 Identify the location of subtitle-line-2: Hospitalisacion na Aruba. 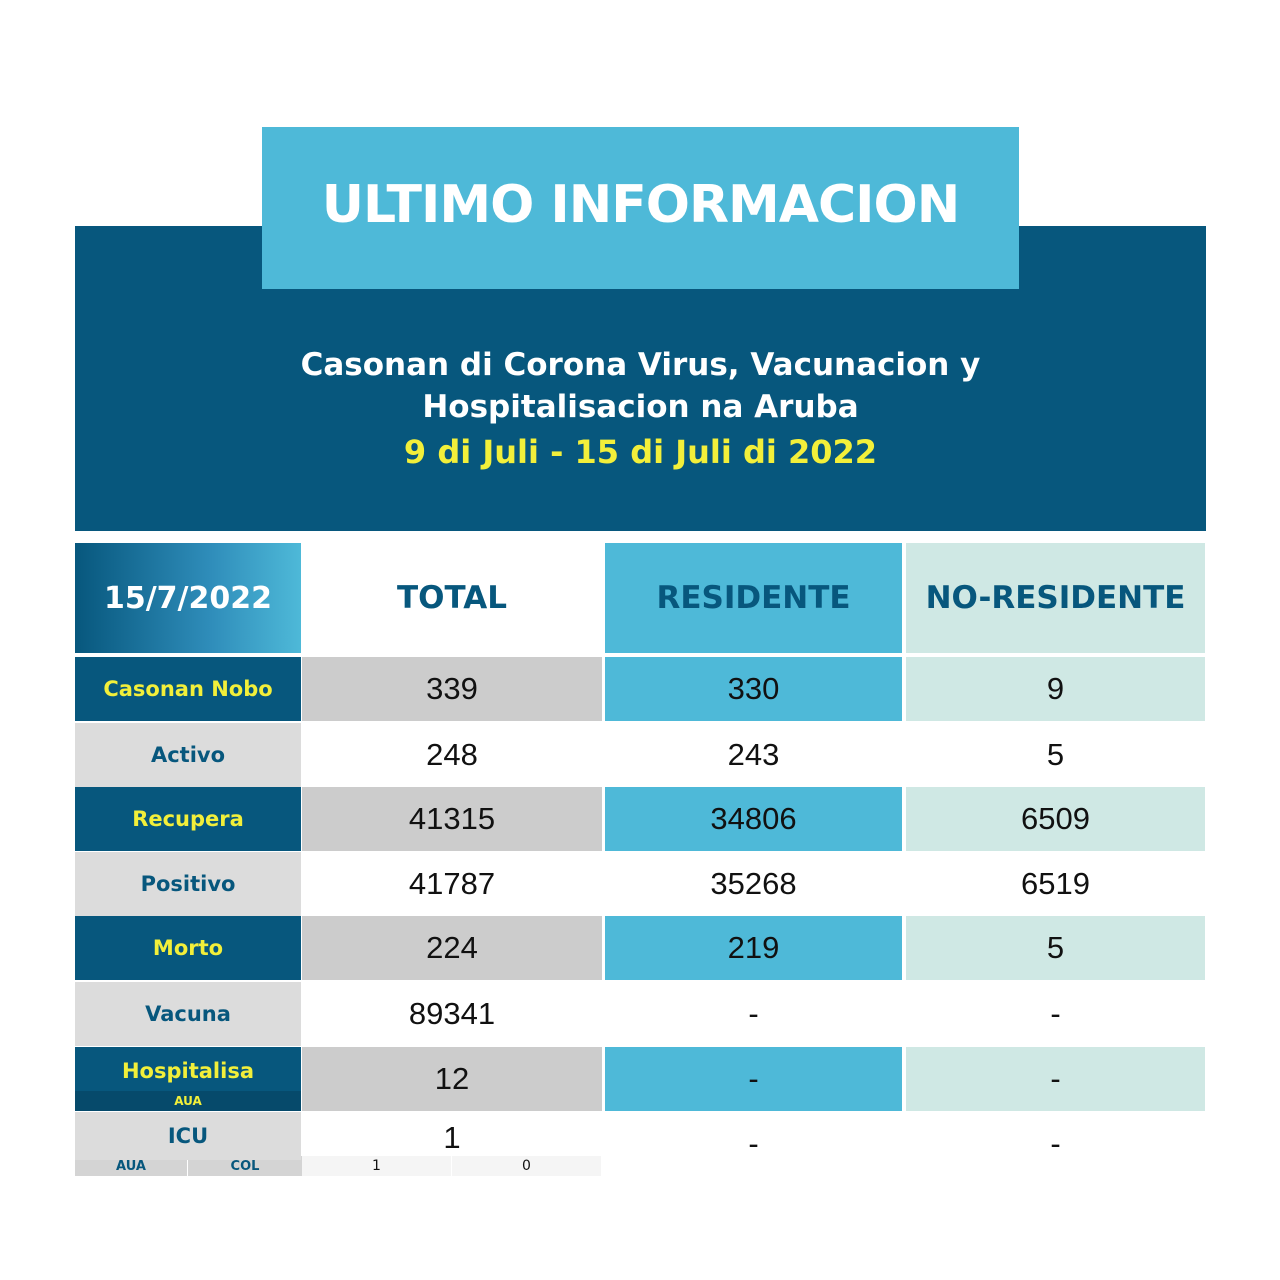
(640, 407).